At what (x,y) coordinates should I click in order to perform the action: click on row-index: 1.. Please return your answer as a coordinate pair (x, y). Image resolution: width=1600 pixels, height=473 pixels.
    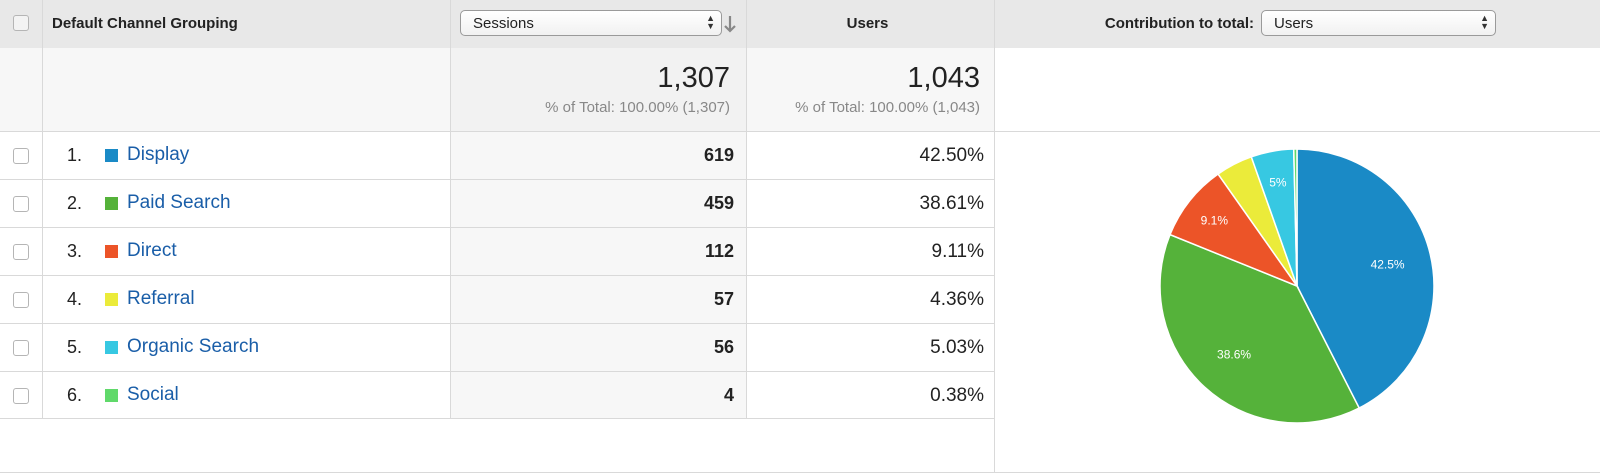
    Looking at the image, I should click on (75, 155).